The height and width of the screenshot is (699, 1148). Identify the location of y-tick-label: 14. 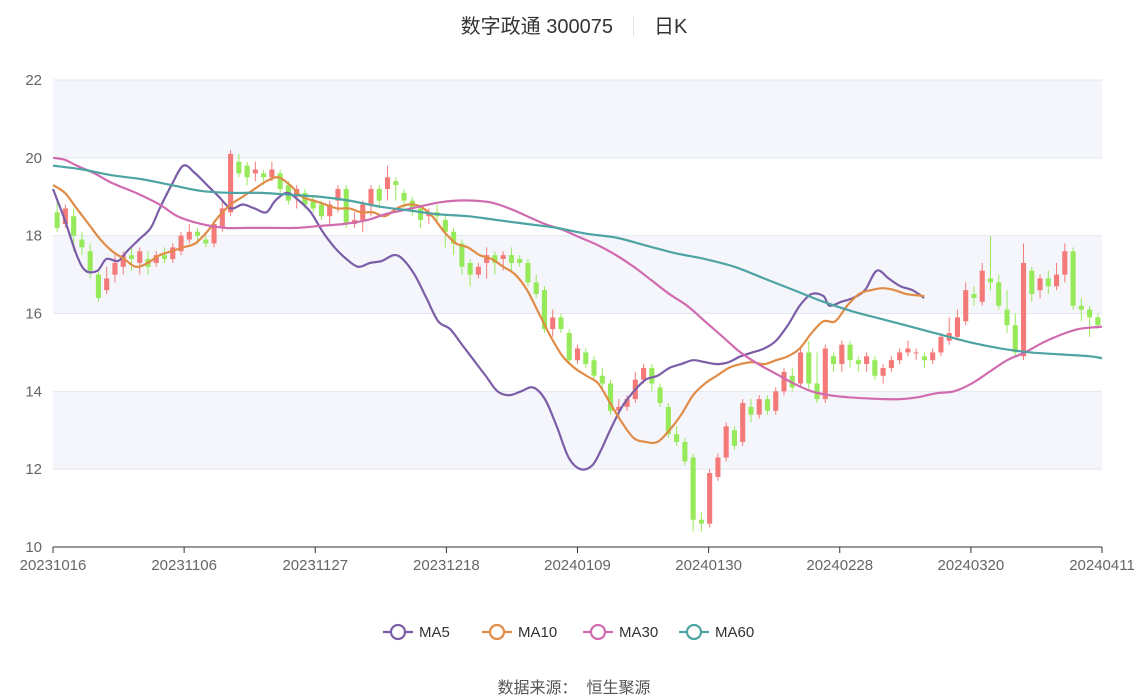
(33, 391).